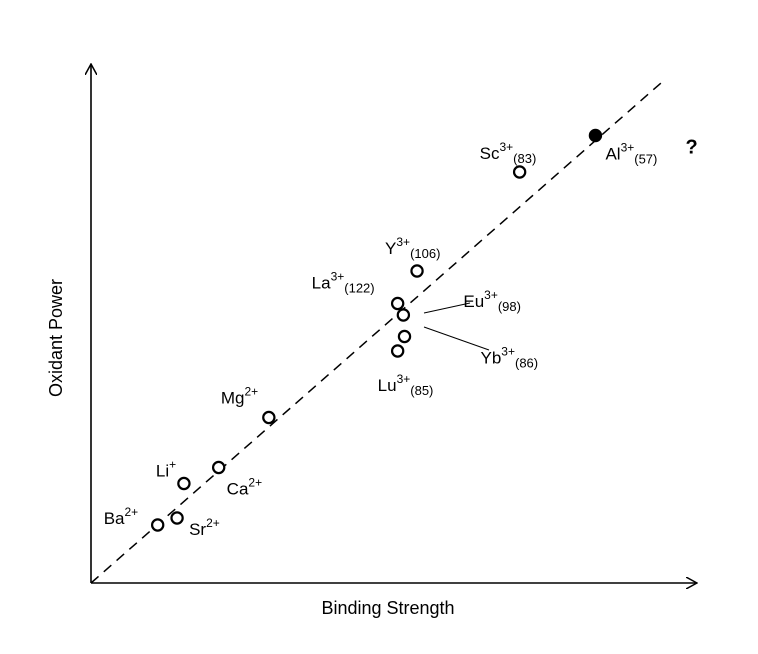  What do you see at coordinates (519, 172) in the screenshot?
I see `point-sc` at bounding box center [519, 172].